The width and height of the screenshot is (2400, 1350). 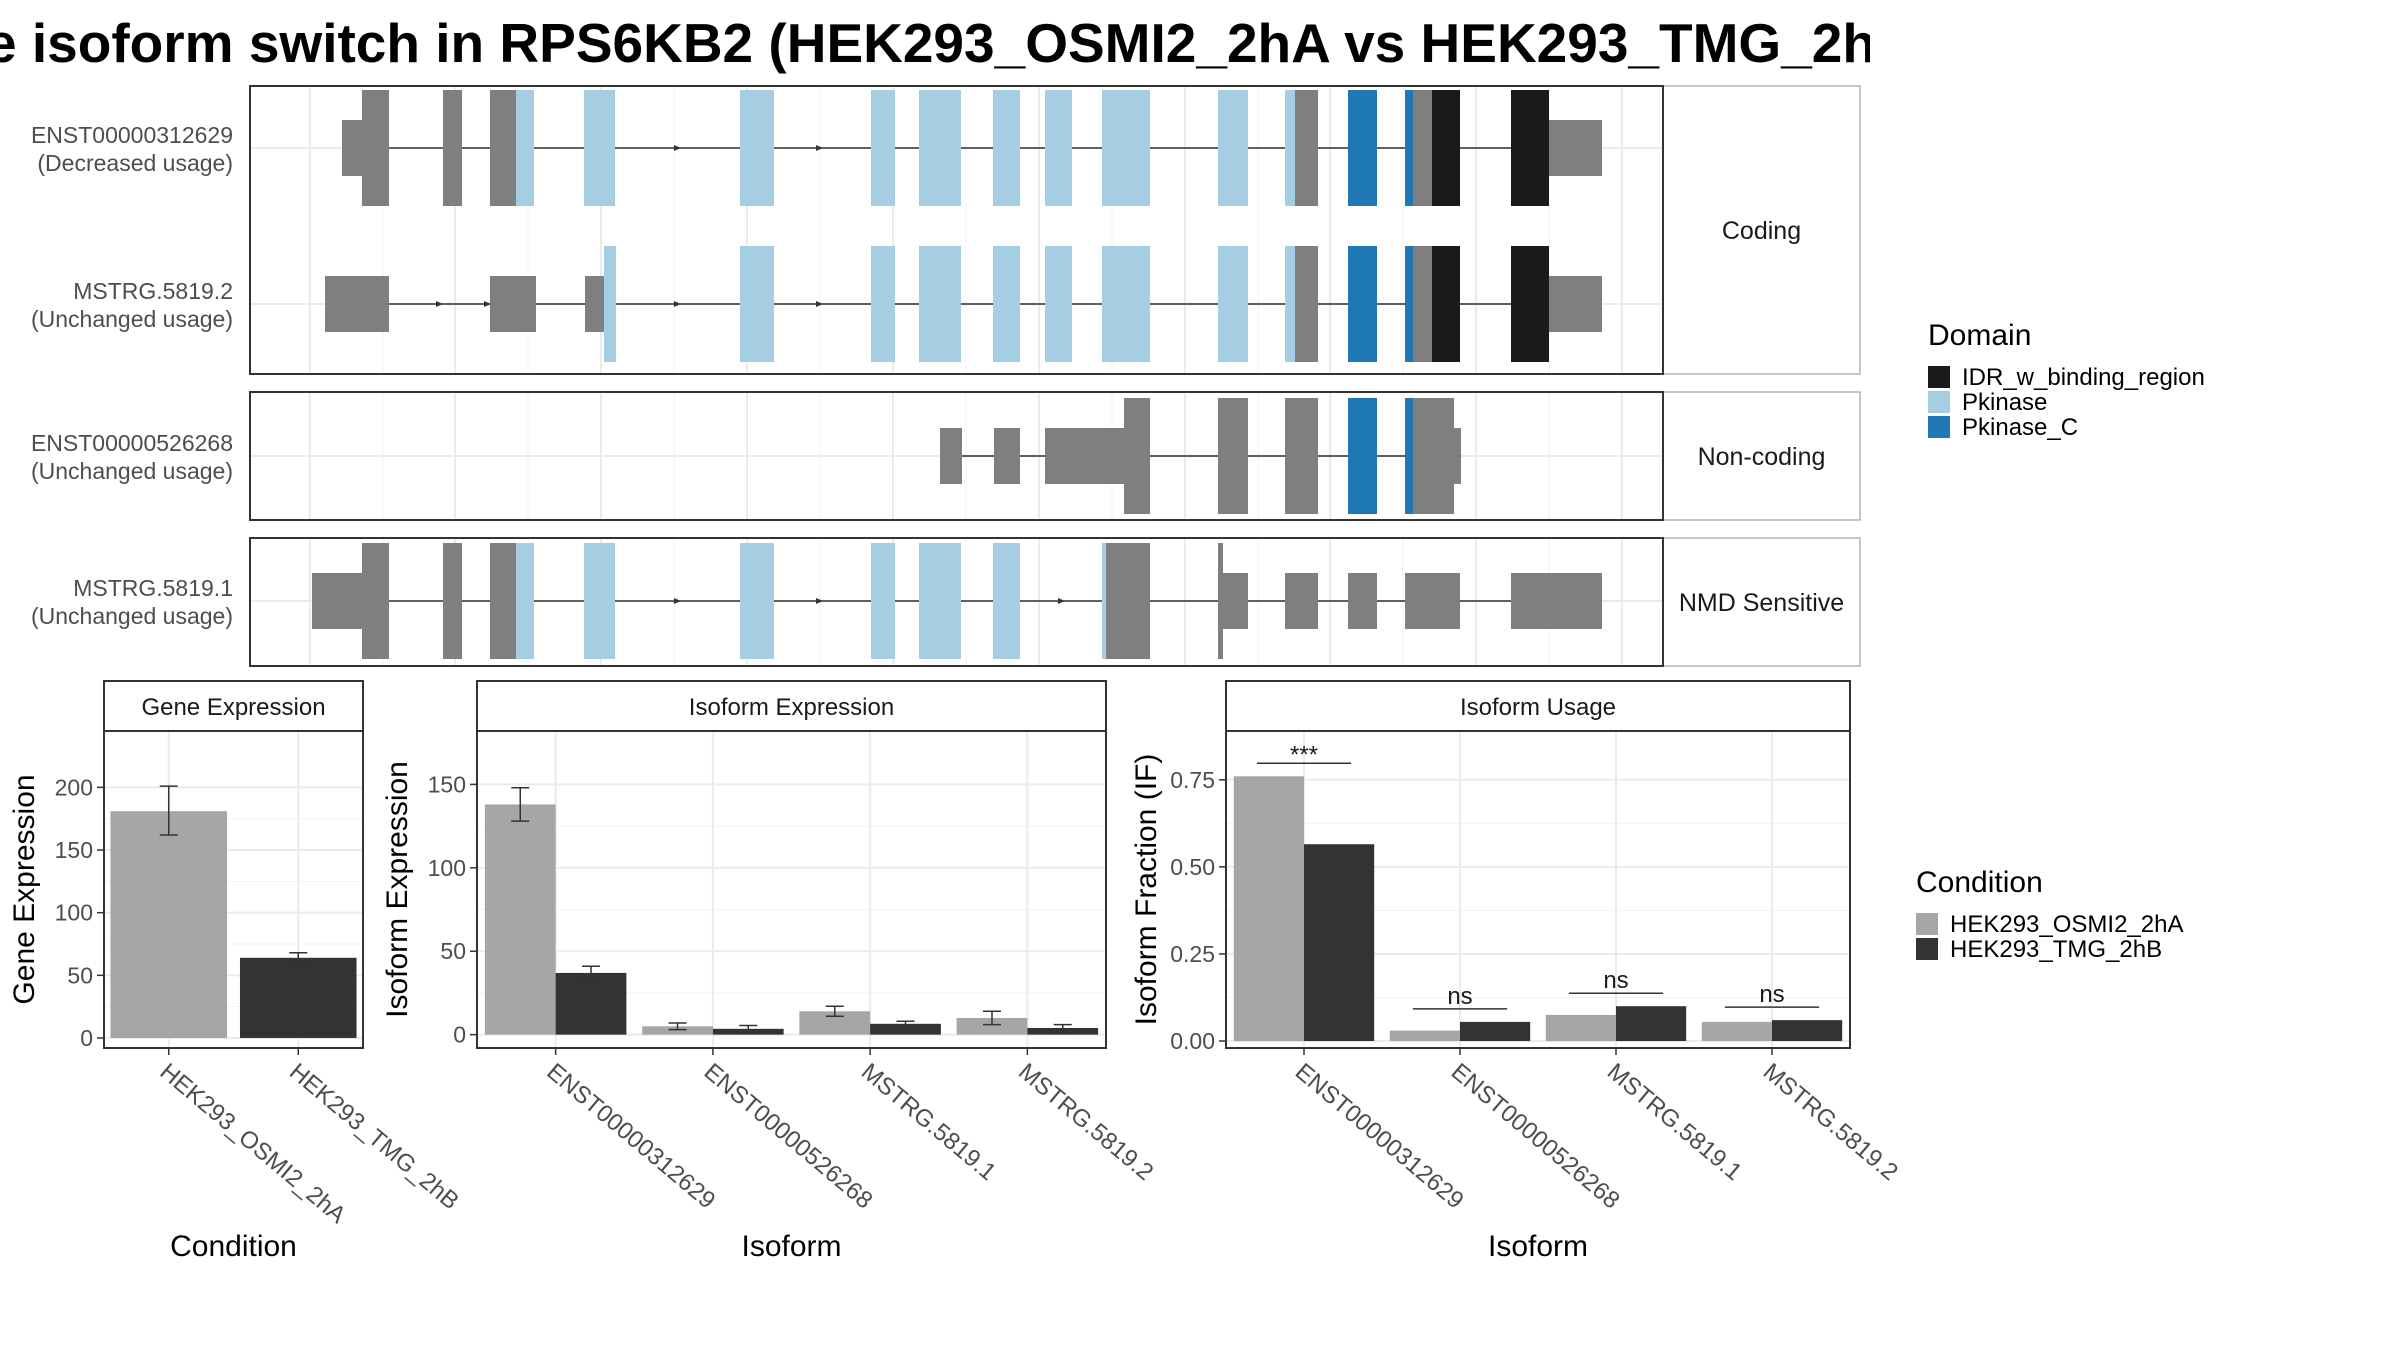 What do you see at coordinates (1192, 867) in the screenshot?
I see `y-tick-label: 0.50` at bounding box center [1192, 867].